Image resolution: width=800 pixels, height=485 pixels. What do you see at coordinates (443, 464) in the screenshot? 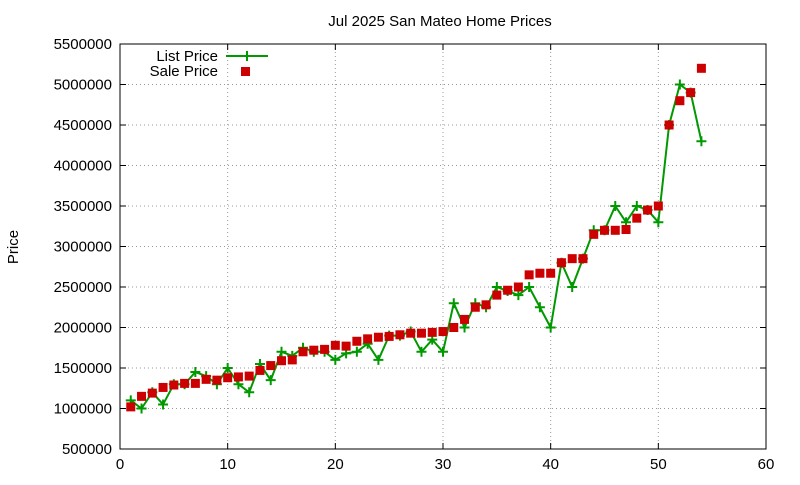
I see `x-tick-label: 30` at bounding box center [443, 464].